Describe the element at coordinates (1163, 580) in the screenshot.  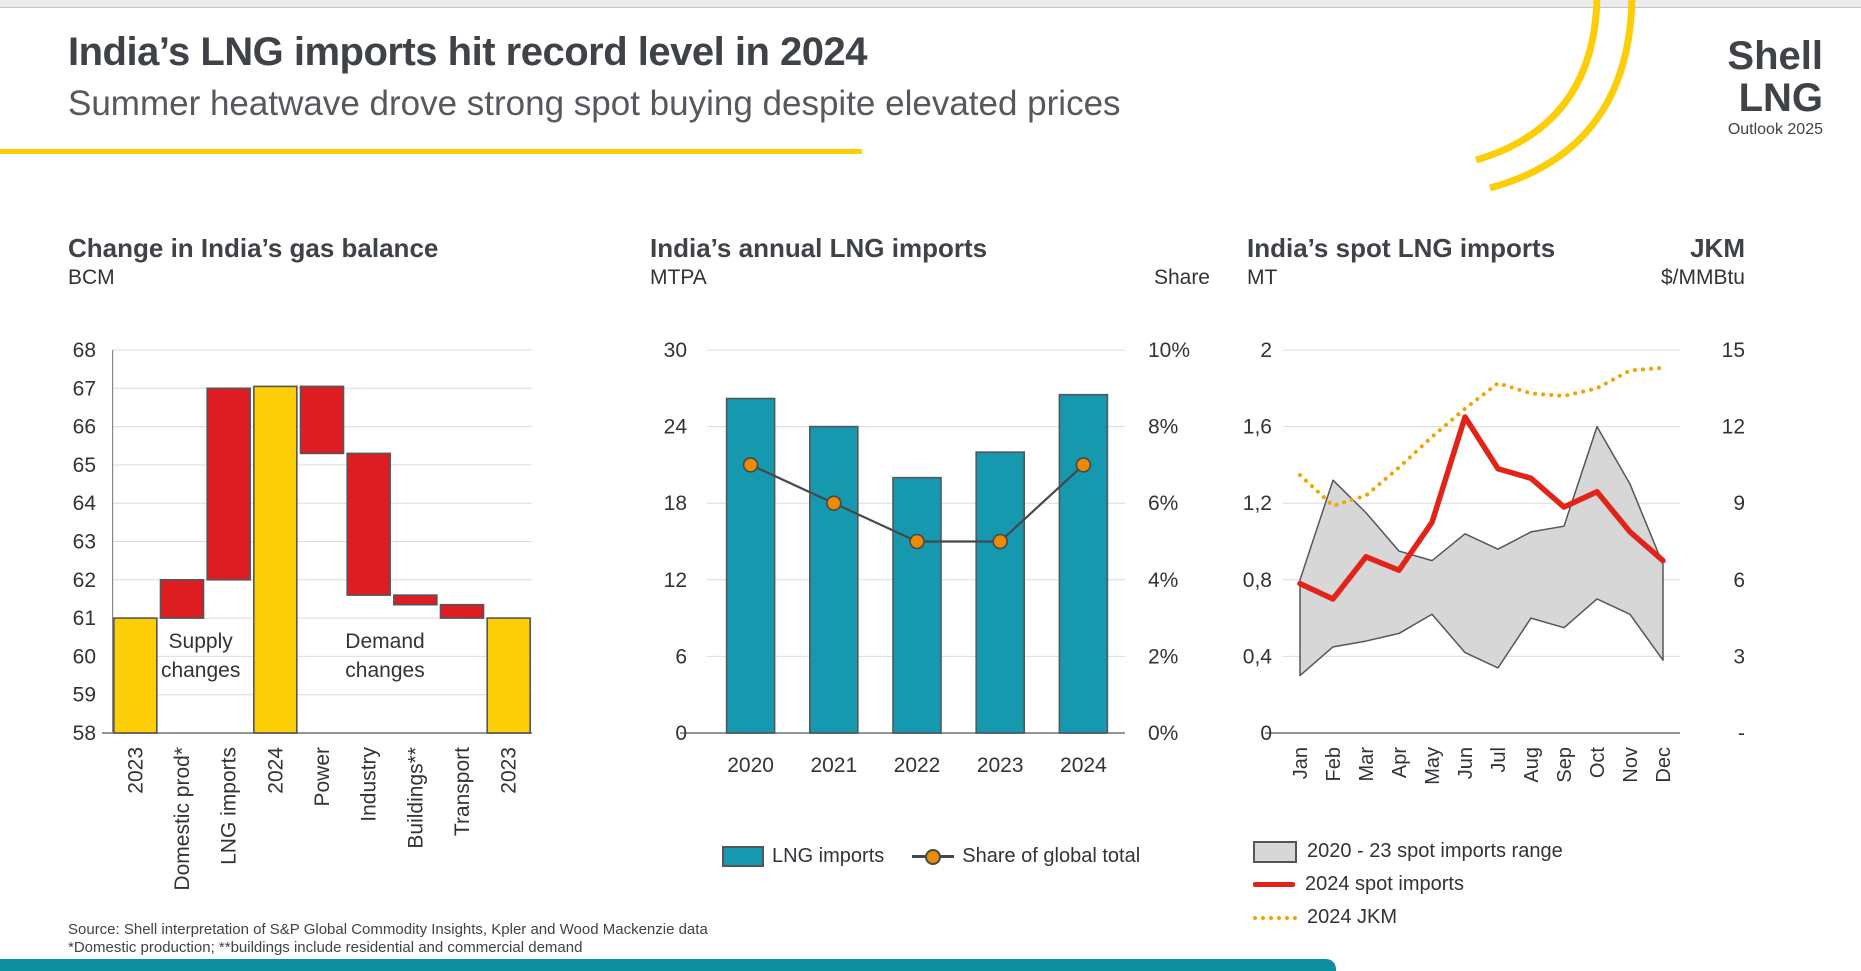
I see `svg-text: 4%` at that location.